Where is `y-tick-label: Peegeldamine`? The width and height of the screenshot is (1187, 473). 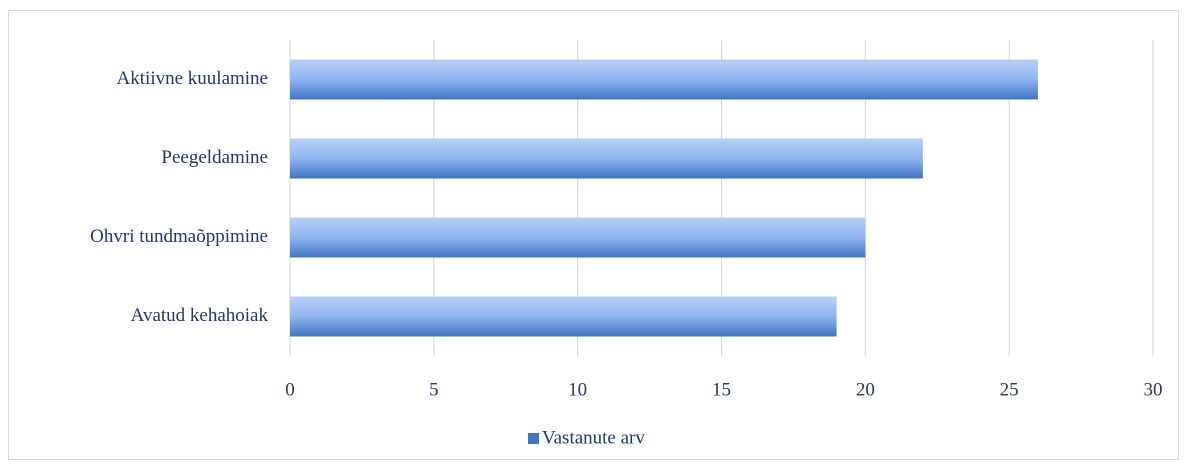
y-tick-label: Peegeldamine is located at coordinates (214, 157).